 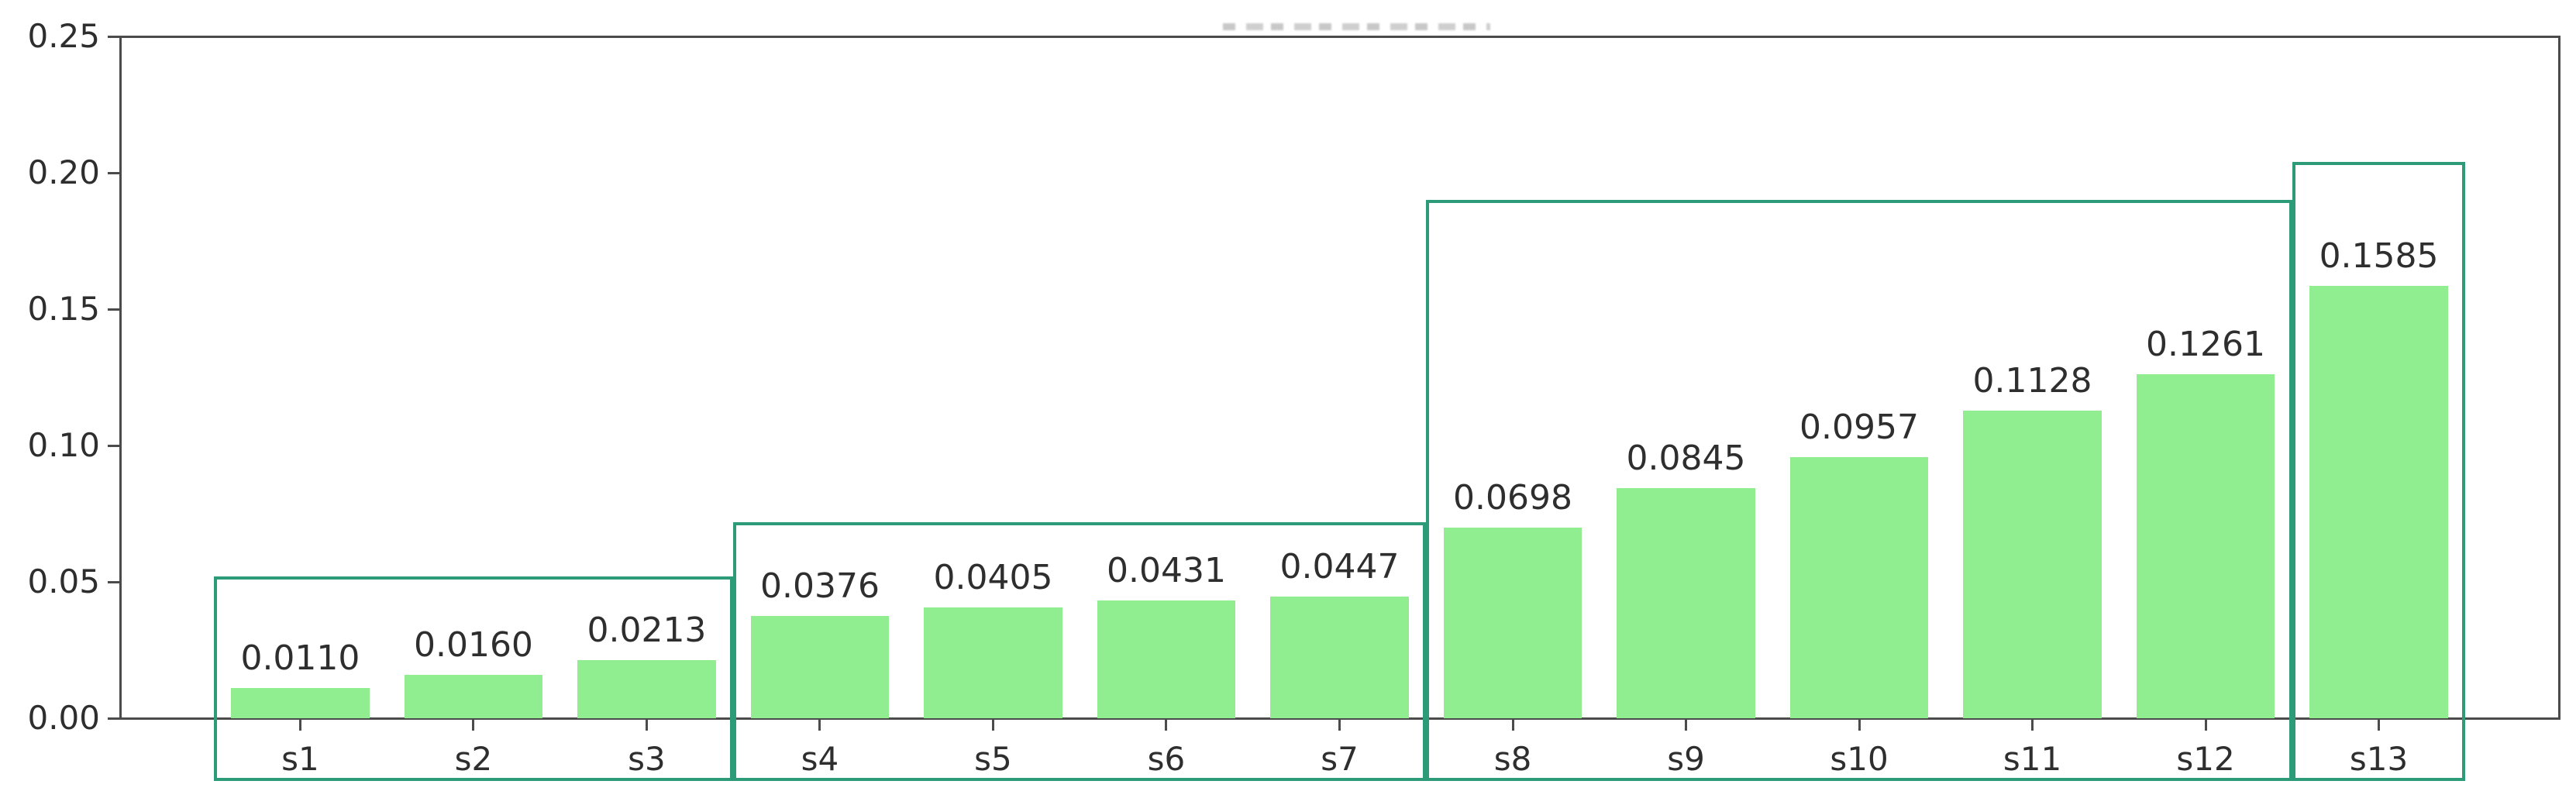 What do you see at coordinates (1512, 759) in the screenshot?
I see `x-axis-tick-label: s8` at bounding box center [1512, 759].